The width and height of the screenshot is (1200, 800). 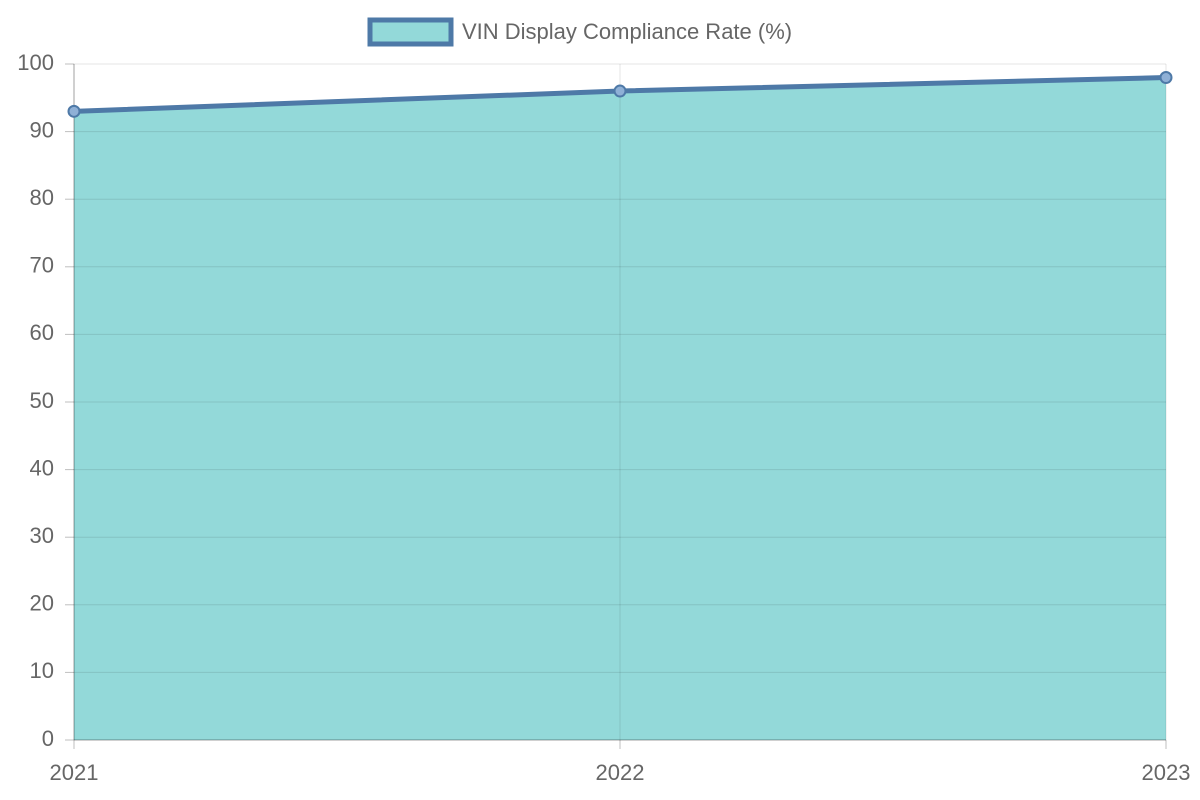 What do you see at coordinates (42, 467) in the screenshot?
I see `y-tick-label: 40` at bounding box center [42, 467].